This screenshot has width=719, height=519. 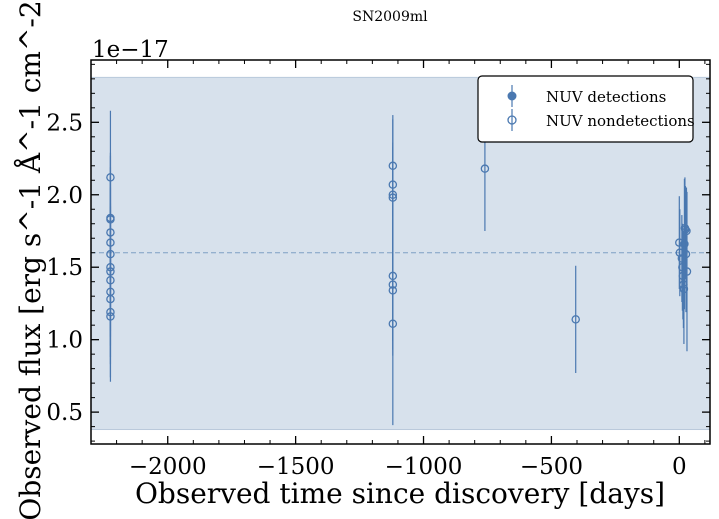 I want to click on legend: NUV detections NUV nondetections, so click(x=586, y=109).